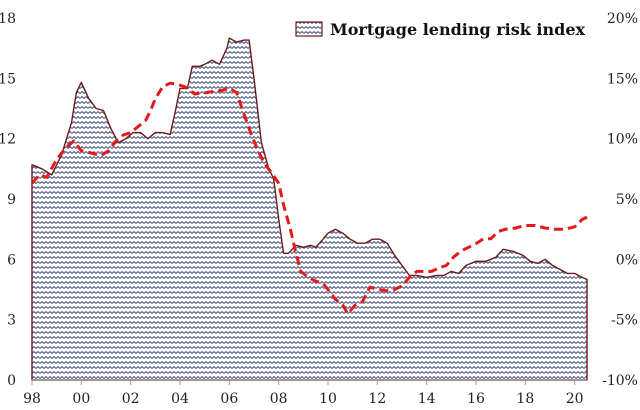  I want to click on x-tick-label: 14, so click(427, 399).